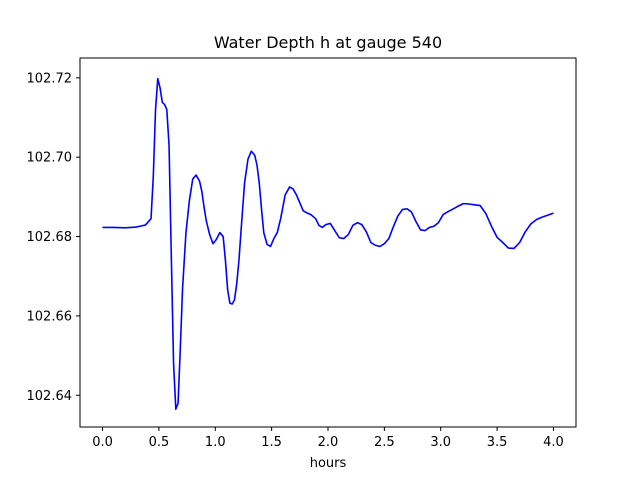 The height and width of the screenshot is (485, 640). Describe the element at coordinates (159, 442) in the screenshot. I see `x-tick-label: 0.5` at that location.